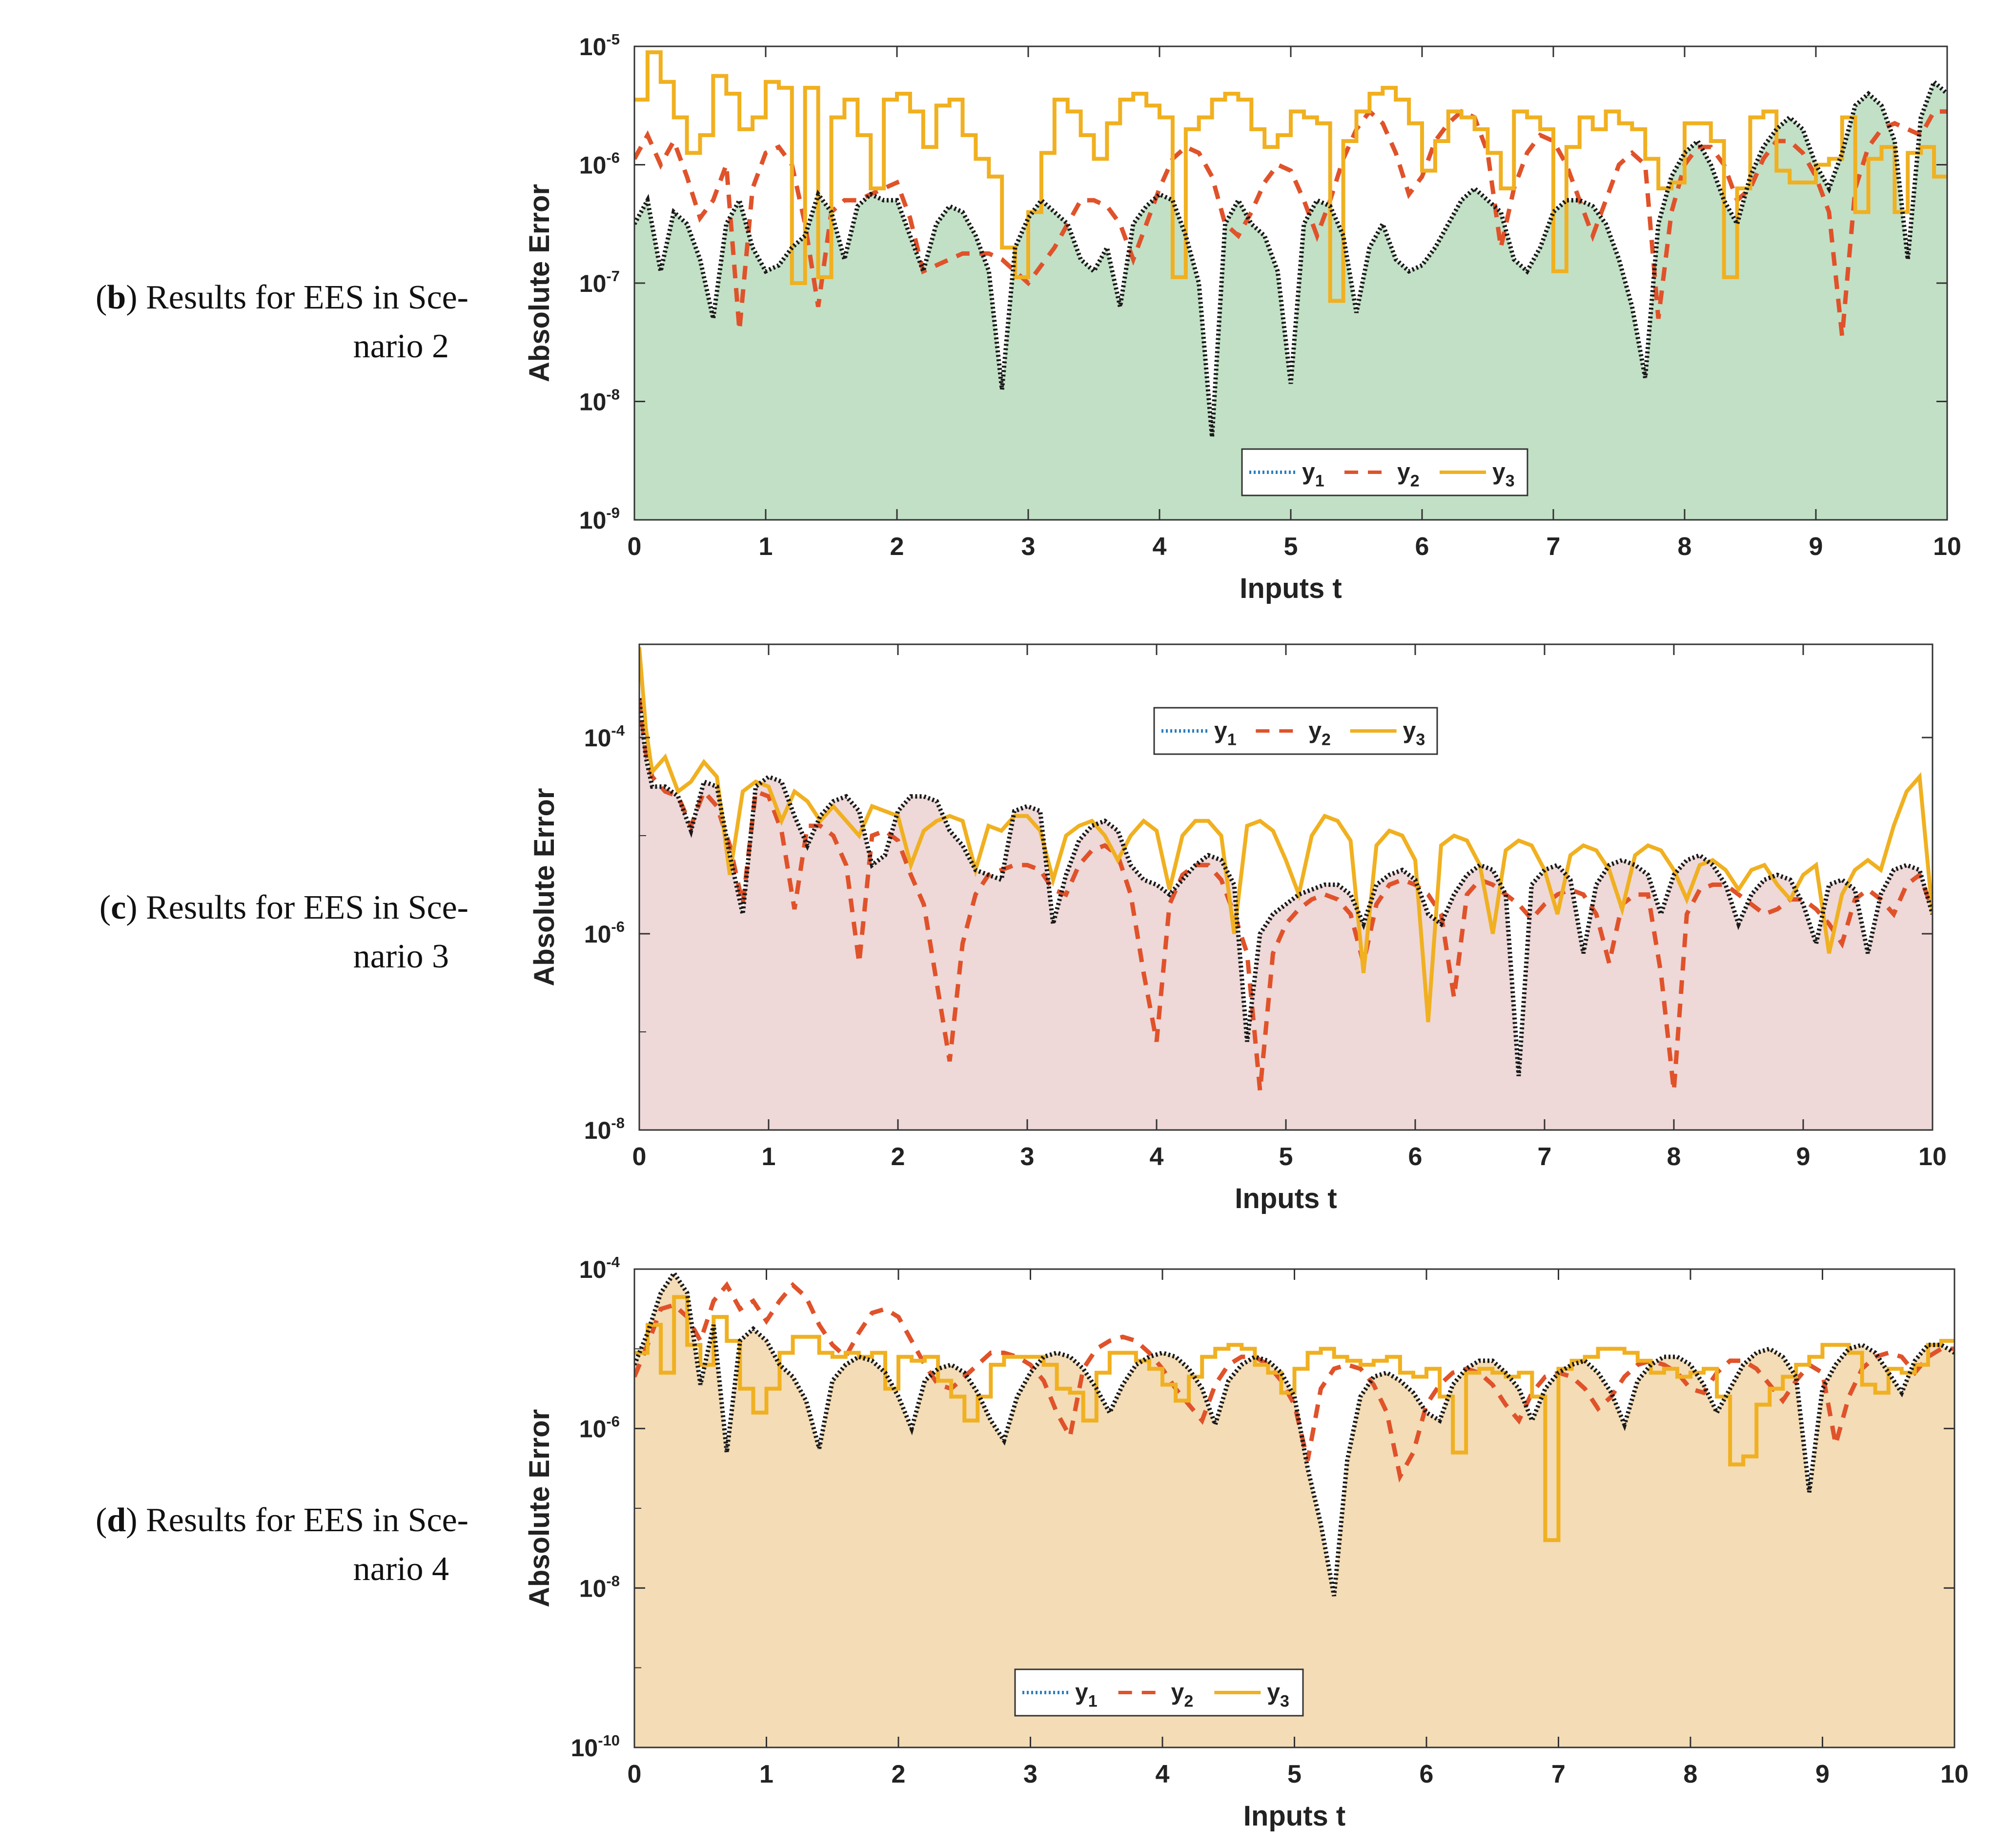  Describe the element at coordinates (539, 1508) in the screenshot. I see `y-axis-label-d: Absolute Error` at that location.